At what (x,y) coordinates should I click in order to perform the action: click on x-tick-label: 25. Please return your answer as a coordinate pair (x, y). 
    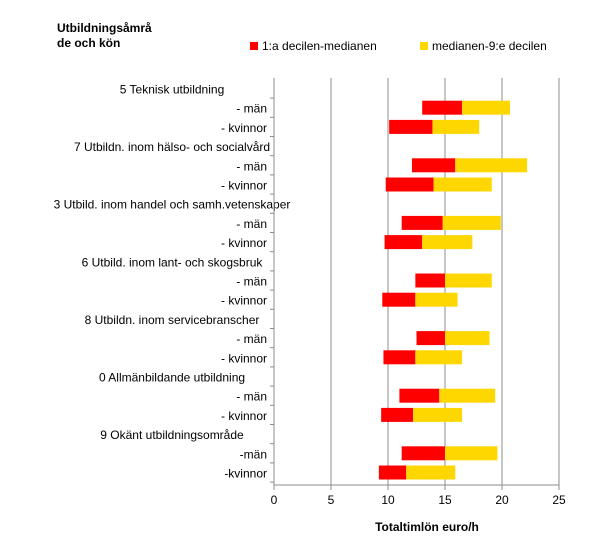
    Looking at the image, I should click on (559, 500).